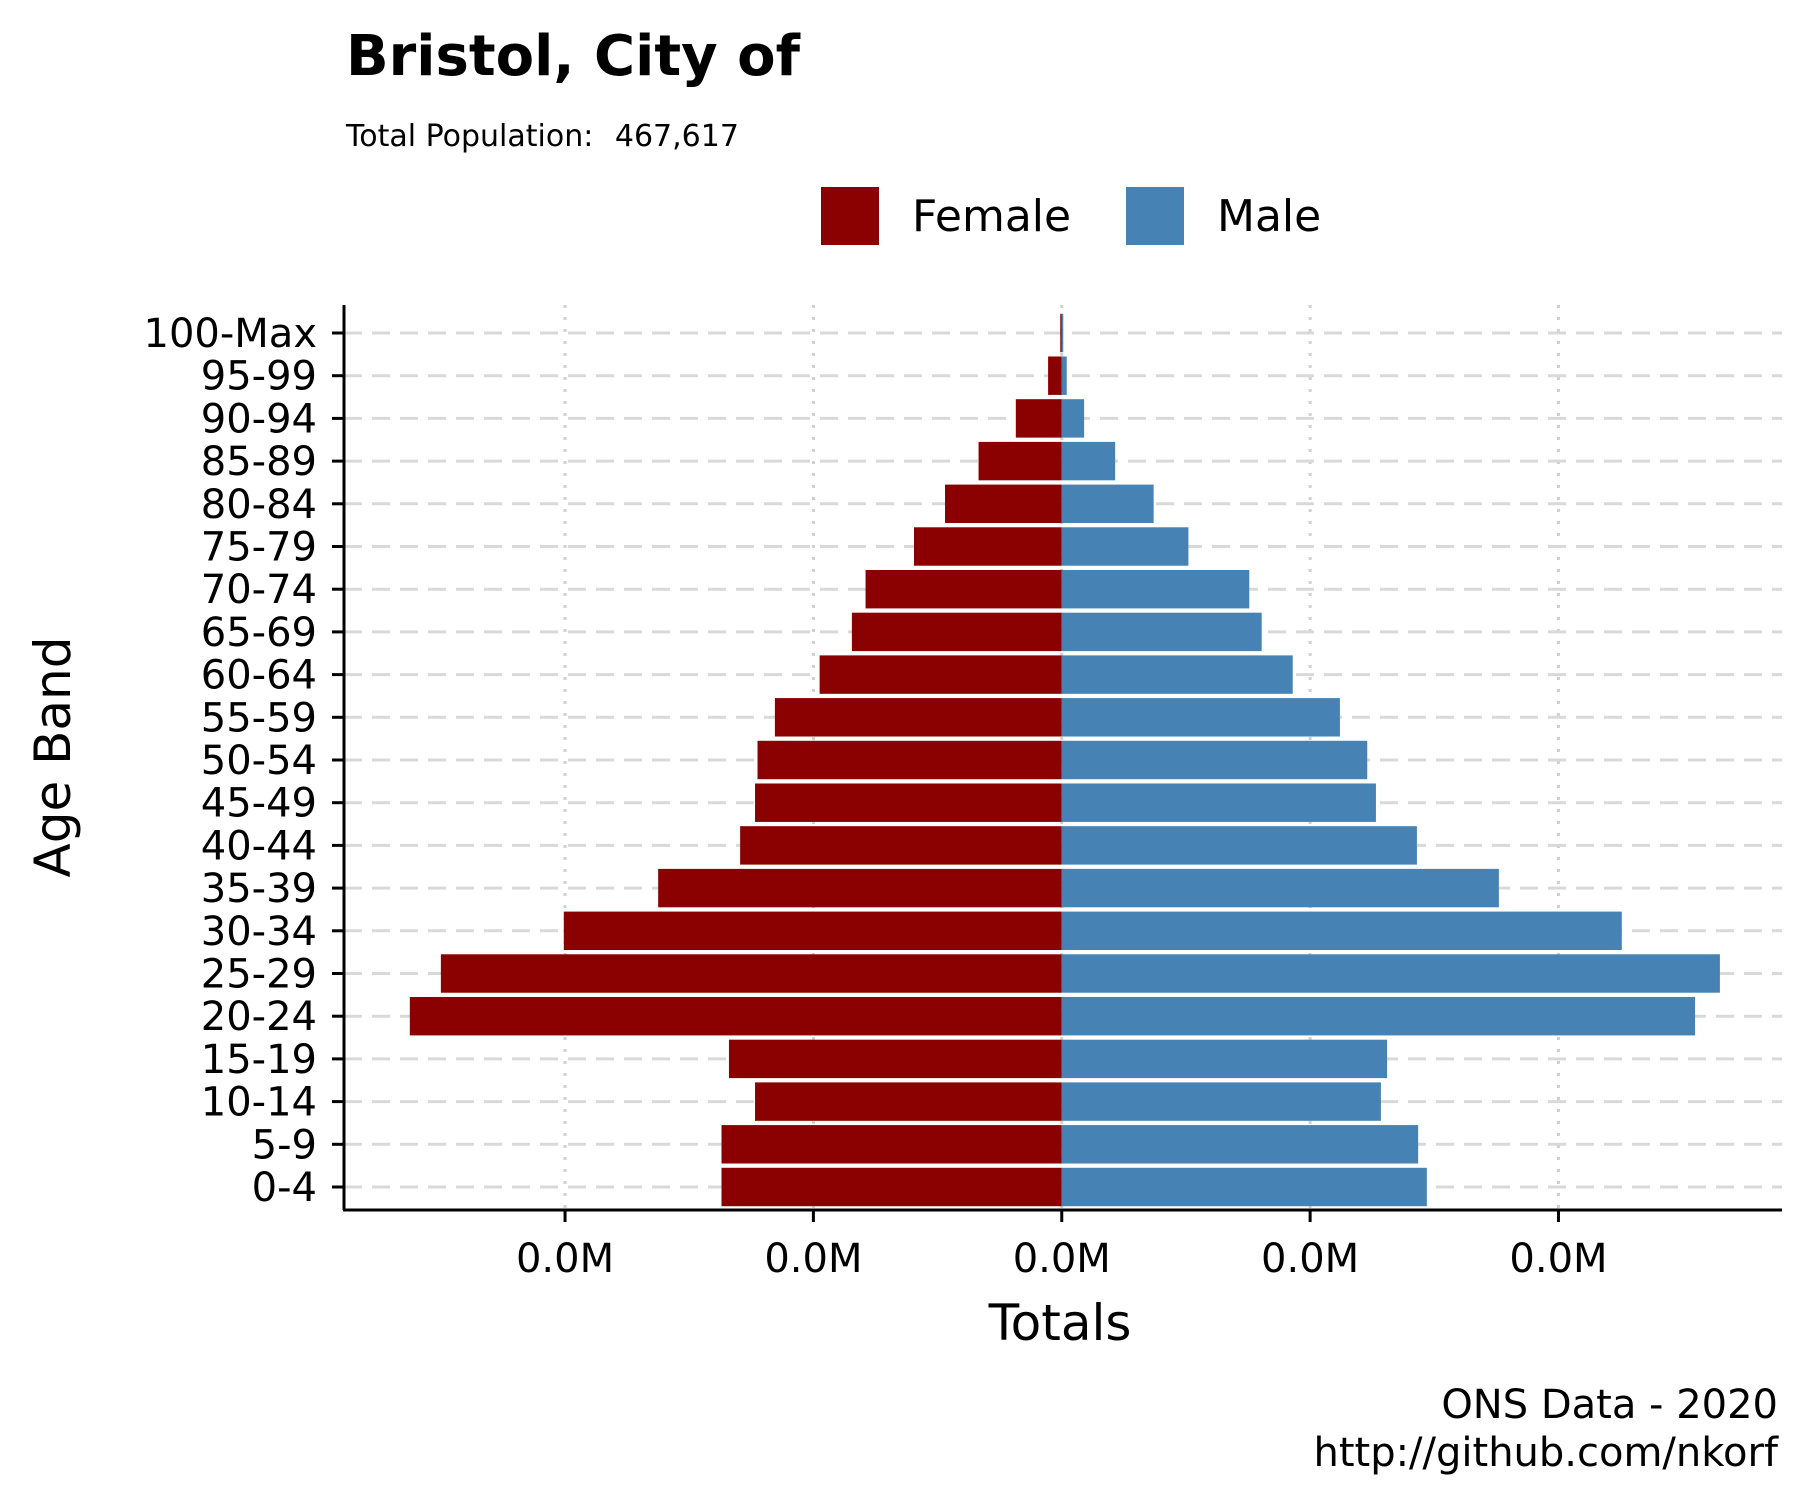 The width and height of the screenshot is (1800, 1500). What do you see at coordinates (259, 846) in the screenshot?
I see `y-tick-label: 40-44` at bounding box center [259, 846].